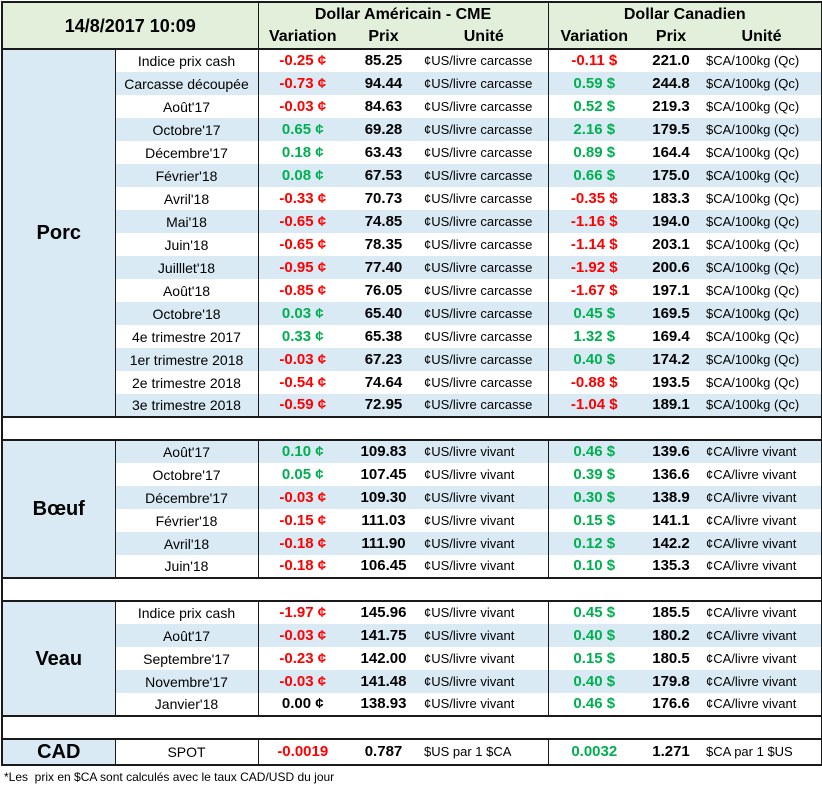 The height and width of the screenshot is (792, 822). I want to click on usd-variation: 0.33 ¢, so click(302, 336).